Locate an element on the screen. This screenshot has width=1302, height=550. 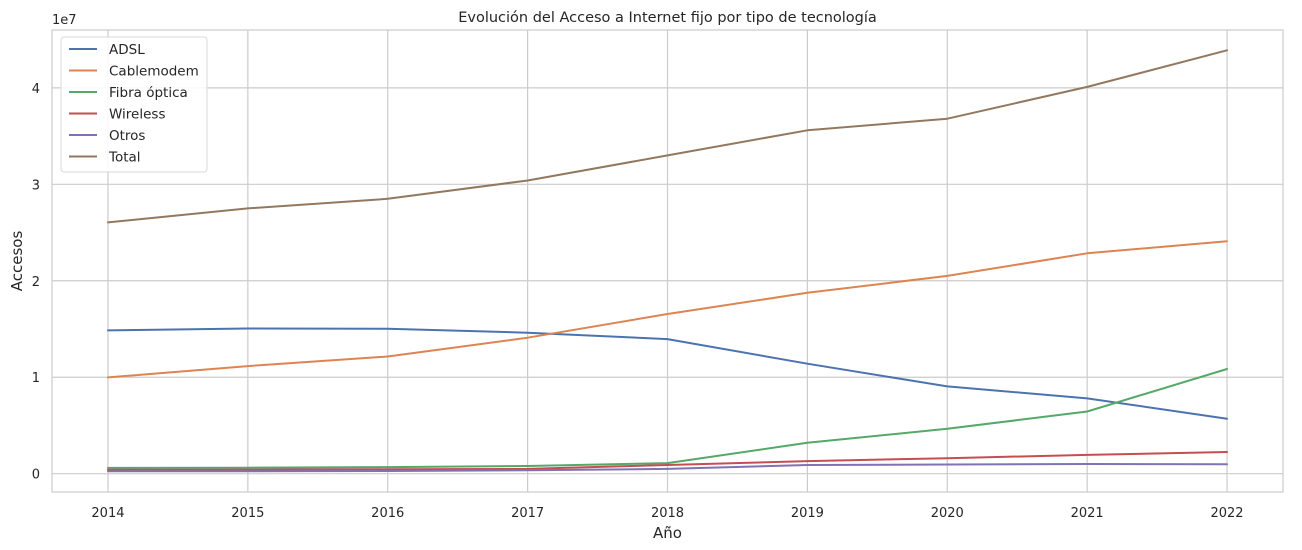
x-tick-label: 2015 is located at coordinates (247, 513).